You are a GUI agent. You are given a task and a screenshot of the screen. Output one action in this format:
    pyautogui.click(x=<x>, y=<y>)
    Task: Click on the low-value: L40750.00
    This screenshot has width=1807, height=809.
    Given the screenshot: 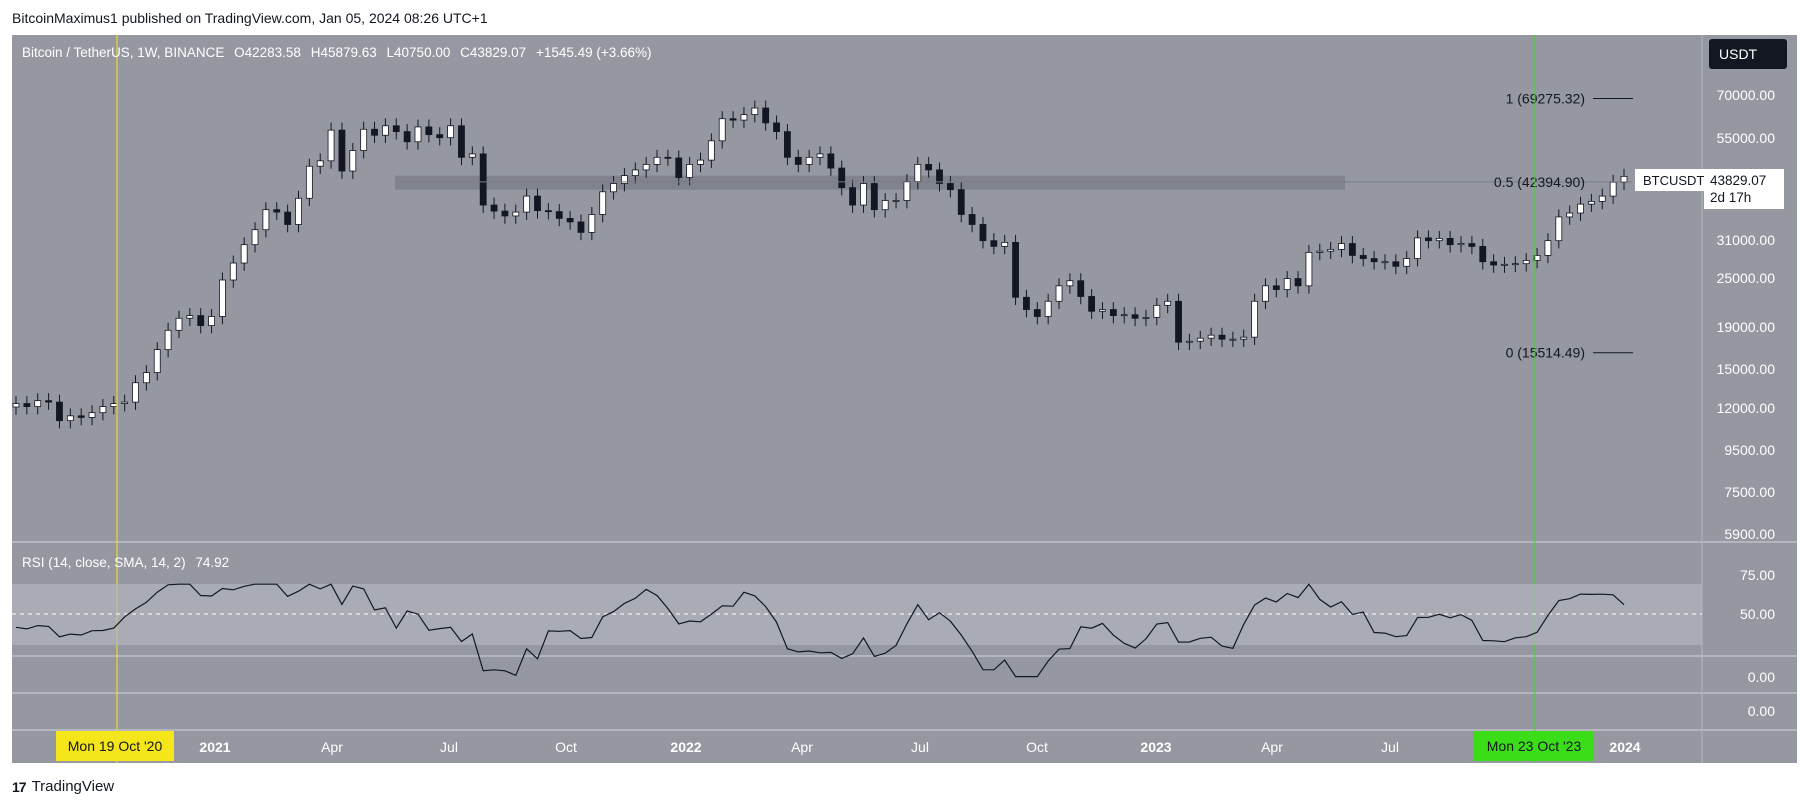 What is the action you would take?
    pyautogui.click(x=418, y=52)
    